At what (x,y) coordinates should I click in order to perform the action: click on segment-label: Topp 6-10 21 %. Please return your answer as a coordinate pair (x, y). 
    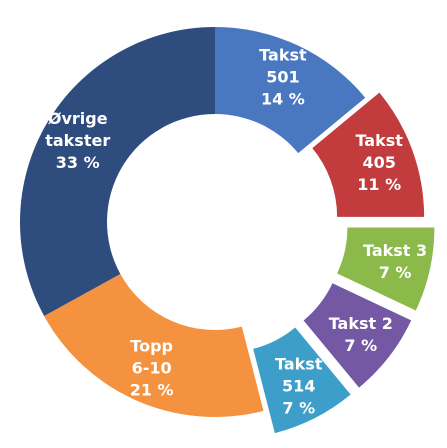
    Looking at the image, I should click on (152, 367).